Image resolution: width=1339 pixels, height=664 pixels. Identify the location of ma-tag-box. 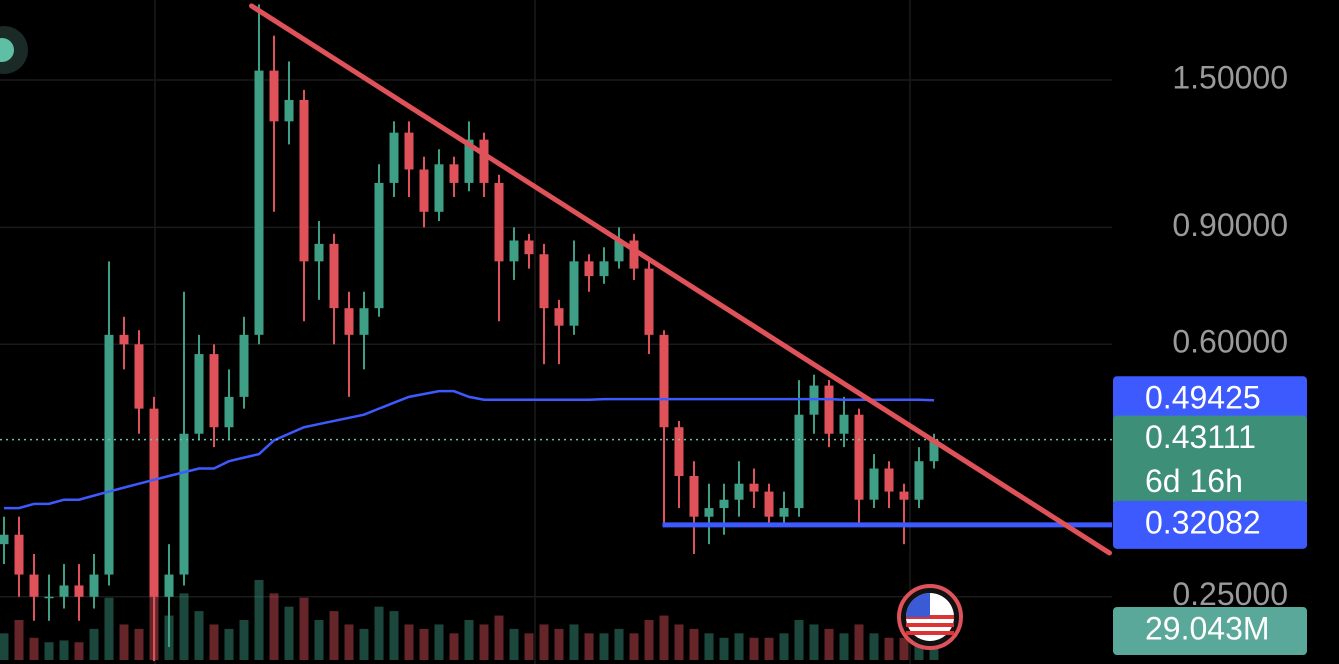
(1210, 400).